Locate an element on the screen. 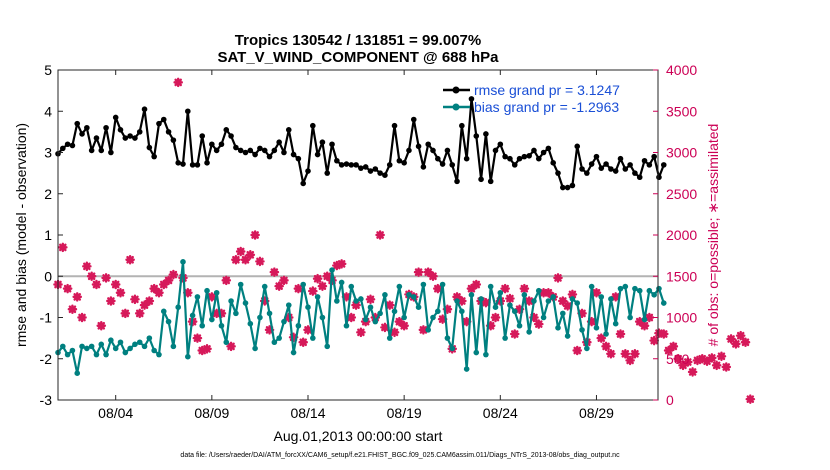 The width and height of the screenshot is (830, 470). x-tick-label: 08/19 is located at coordinates (404, 413).